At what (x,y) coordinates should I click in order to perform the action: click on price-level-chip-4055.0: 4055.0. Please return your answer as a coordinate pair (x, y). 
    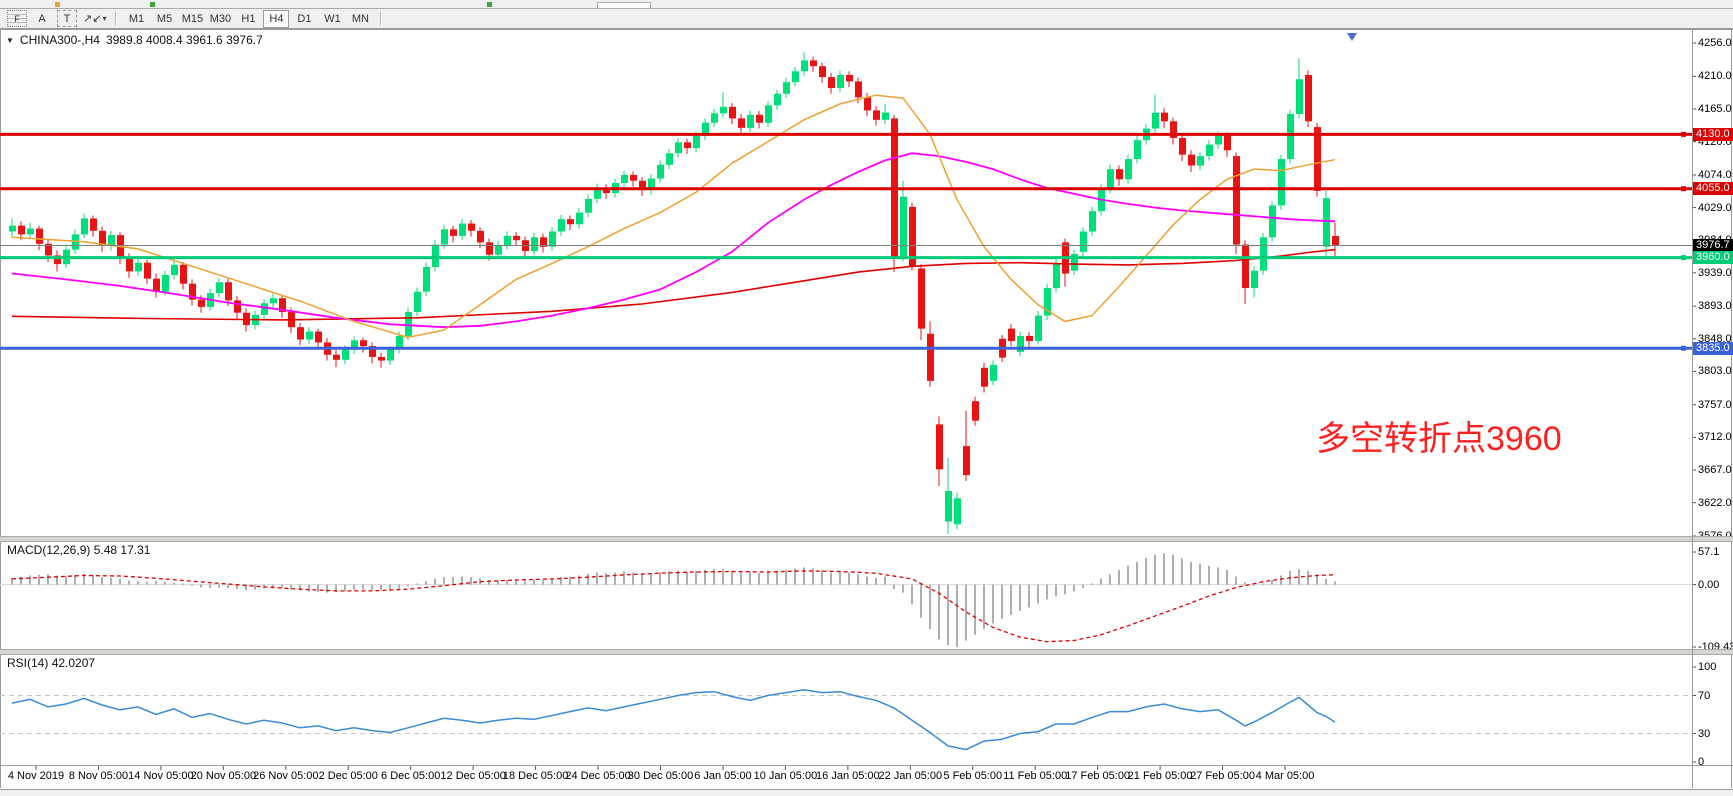
    Looking at the image, I should click on (1713, 189).